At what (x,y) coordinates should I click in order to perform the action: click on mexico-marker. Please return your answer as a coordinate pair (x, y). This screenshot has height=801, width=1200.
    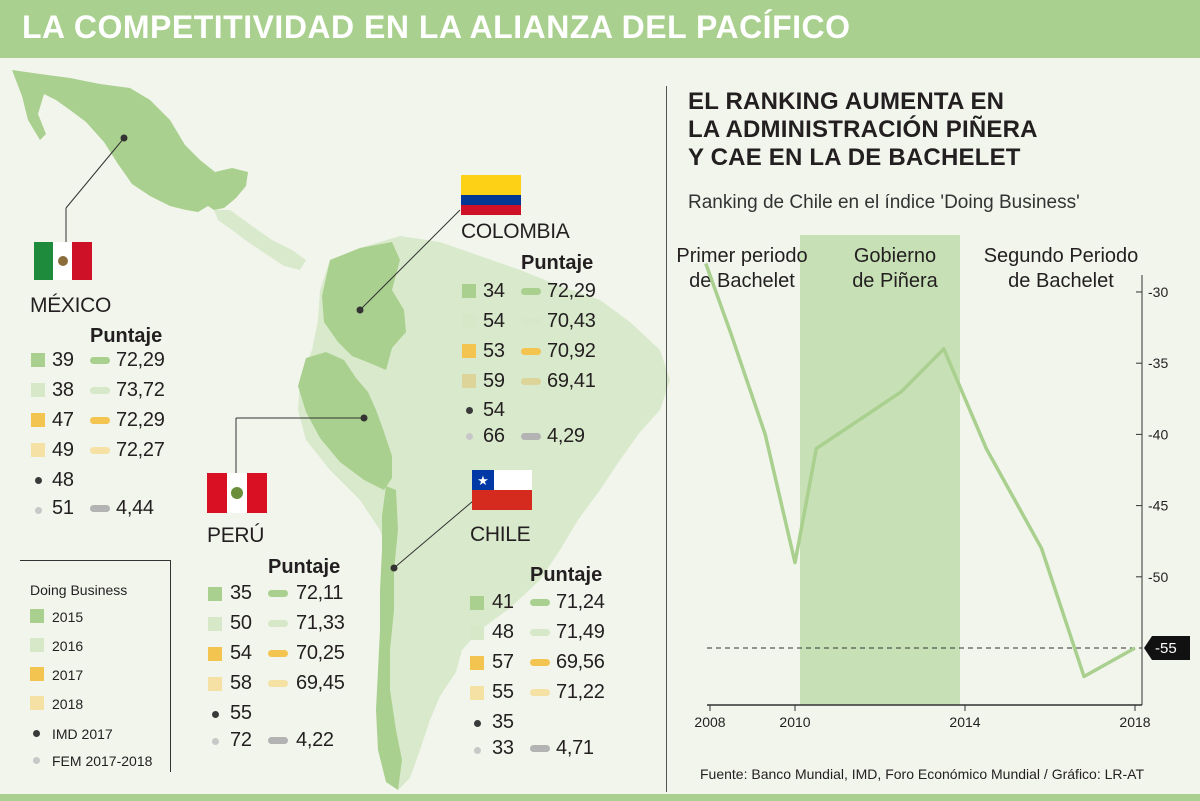
    Looking at the image, I should click on (124, 138).